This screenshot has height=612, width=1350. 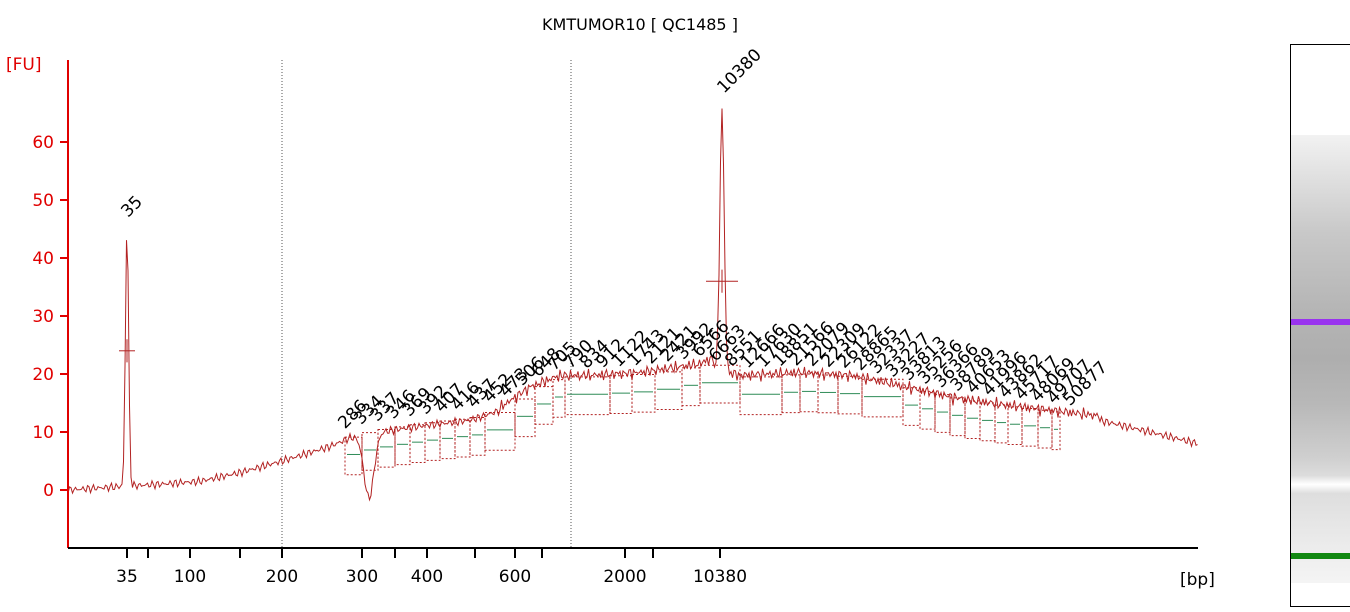 I want to click on x-tick-label-10380: 10380, so click(x=720, y=577).